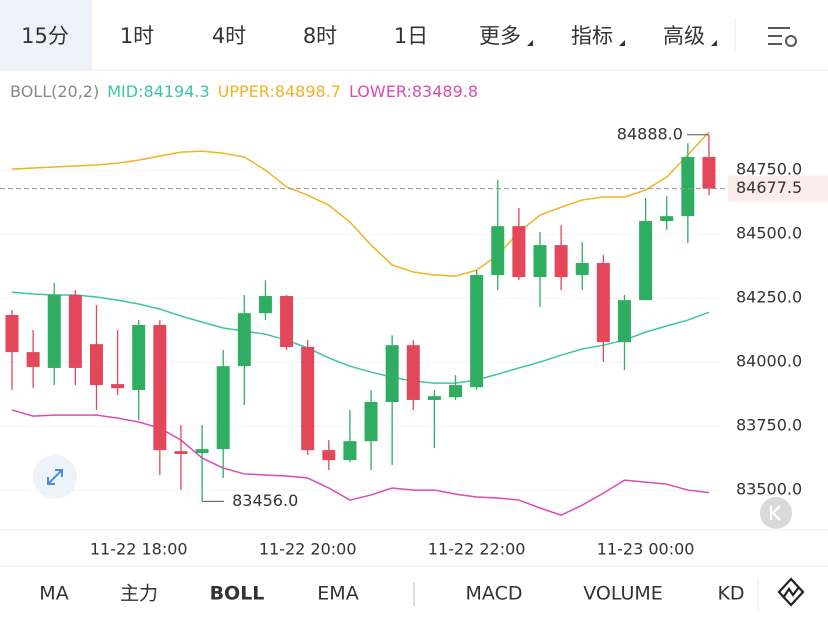 The width and height of the screenshot is (828, 632). Describe the element at coordinates (55, 477) in the screenshot. I see `expand-button` at that location.